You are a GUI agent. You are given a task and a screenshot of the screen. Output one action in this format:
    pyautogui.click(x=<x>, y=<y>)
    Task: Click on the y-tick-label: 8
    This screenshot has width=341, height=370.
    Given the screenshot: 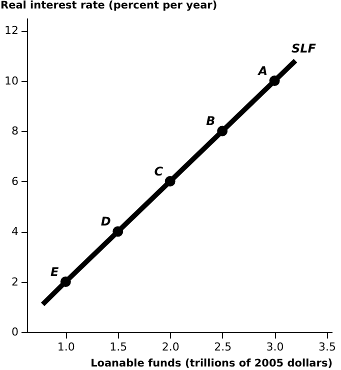 What is the action you would take?
    pyautogui.click(x=15, y=131)
    